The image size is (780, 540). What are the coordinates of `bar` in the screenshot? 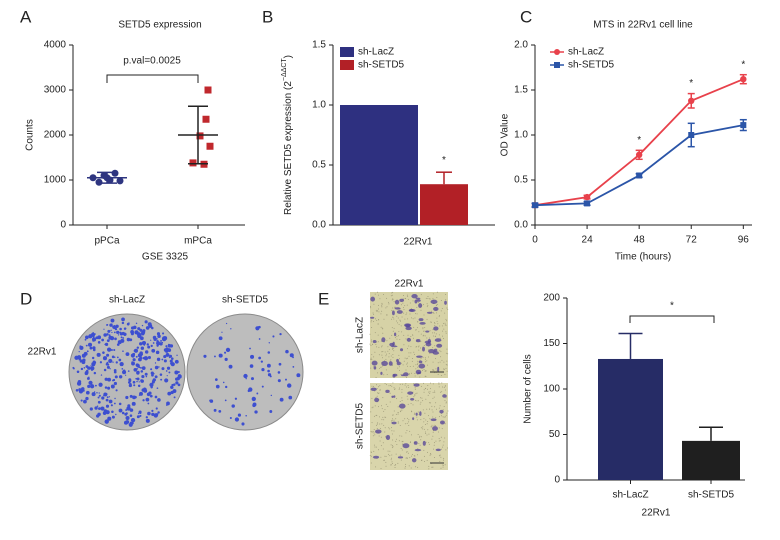 It's located at (444, 204).